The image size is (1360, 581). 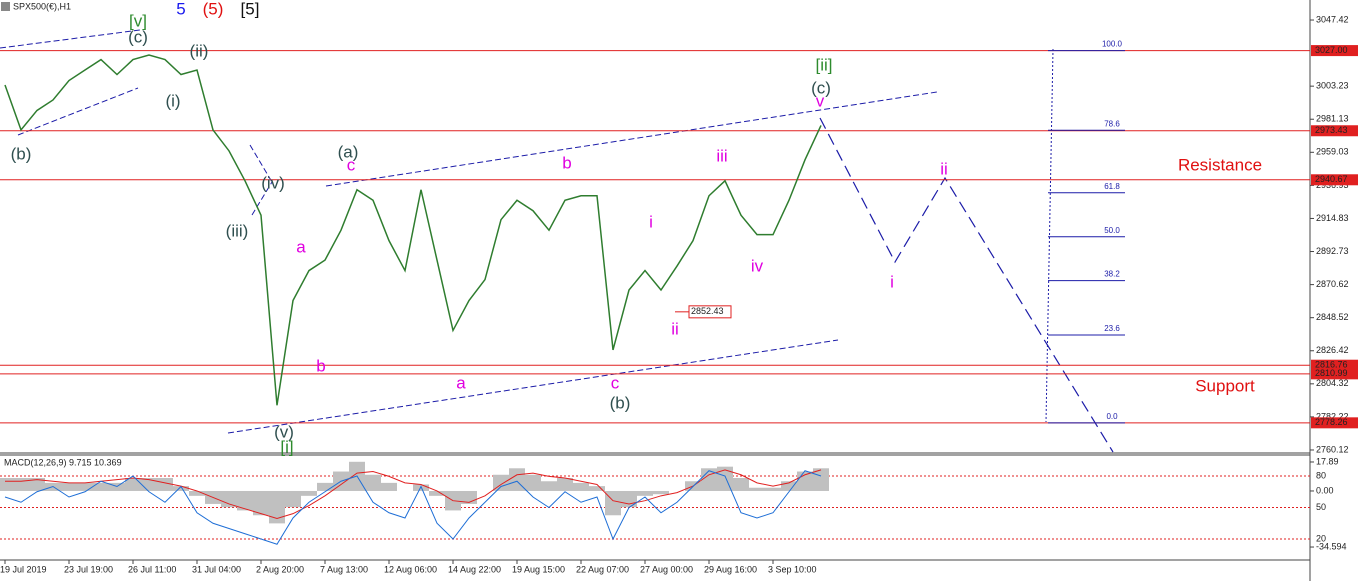 What do you see at coordinates (42, 6) in the screenshot?
I see `chart-title: SPX500(€),H1` at bounding box center [42, 6].